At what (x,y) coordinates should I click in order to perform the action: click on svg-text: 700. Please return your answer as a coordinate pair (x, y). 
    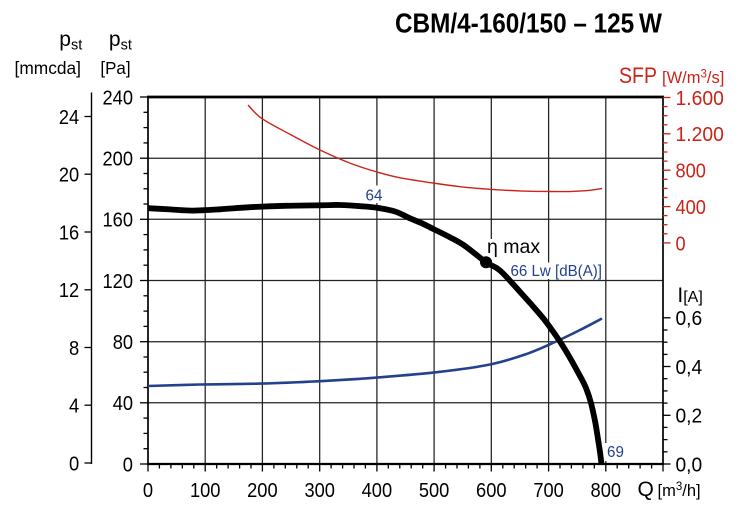
    Looking at the image, I should click on (548, 490).